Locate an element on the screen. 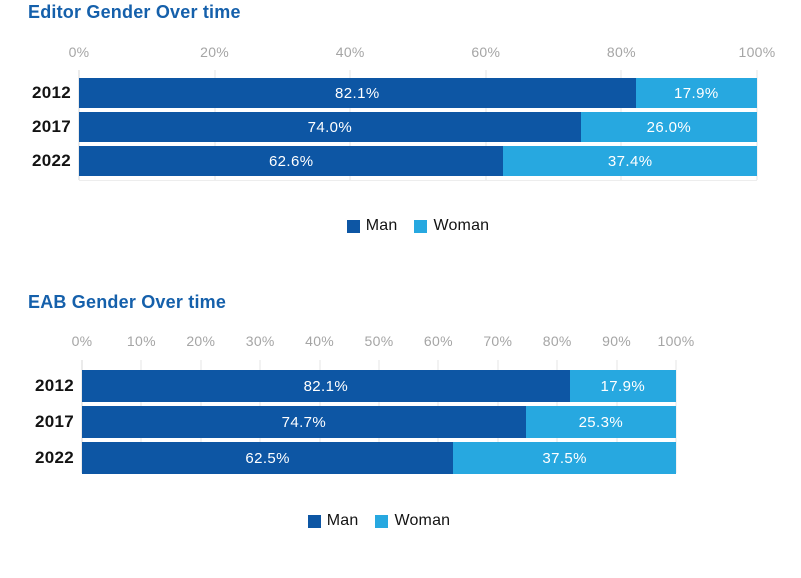 The image size is (801, 578). bar-segment-woman: 26.0% is located at coordinates (668, 127).